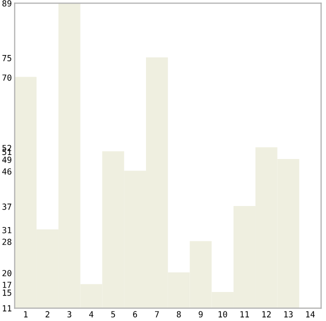 Image resolution: width=326 pixels, height=321 pixels. I want to click on x-tick-label: 4, so click(91, 314).